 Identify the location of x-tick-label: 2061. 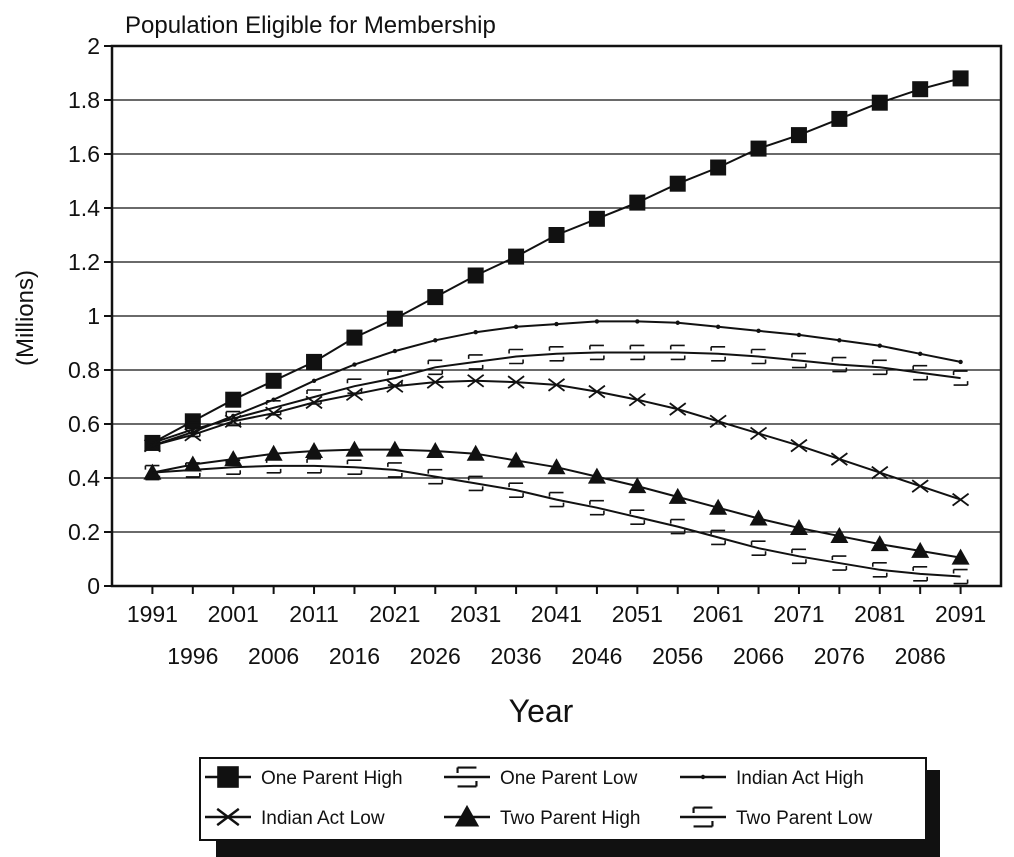
(718, 614).